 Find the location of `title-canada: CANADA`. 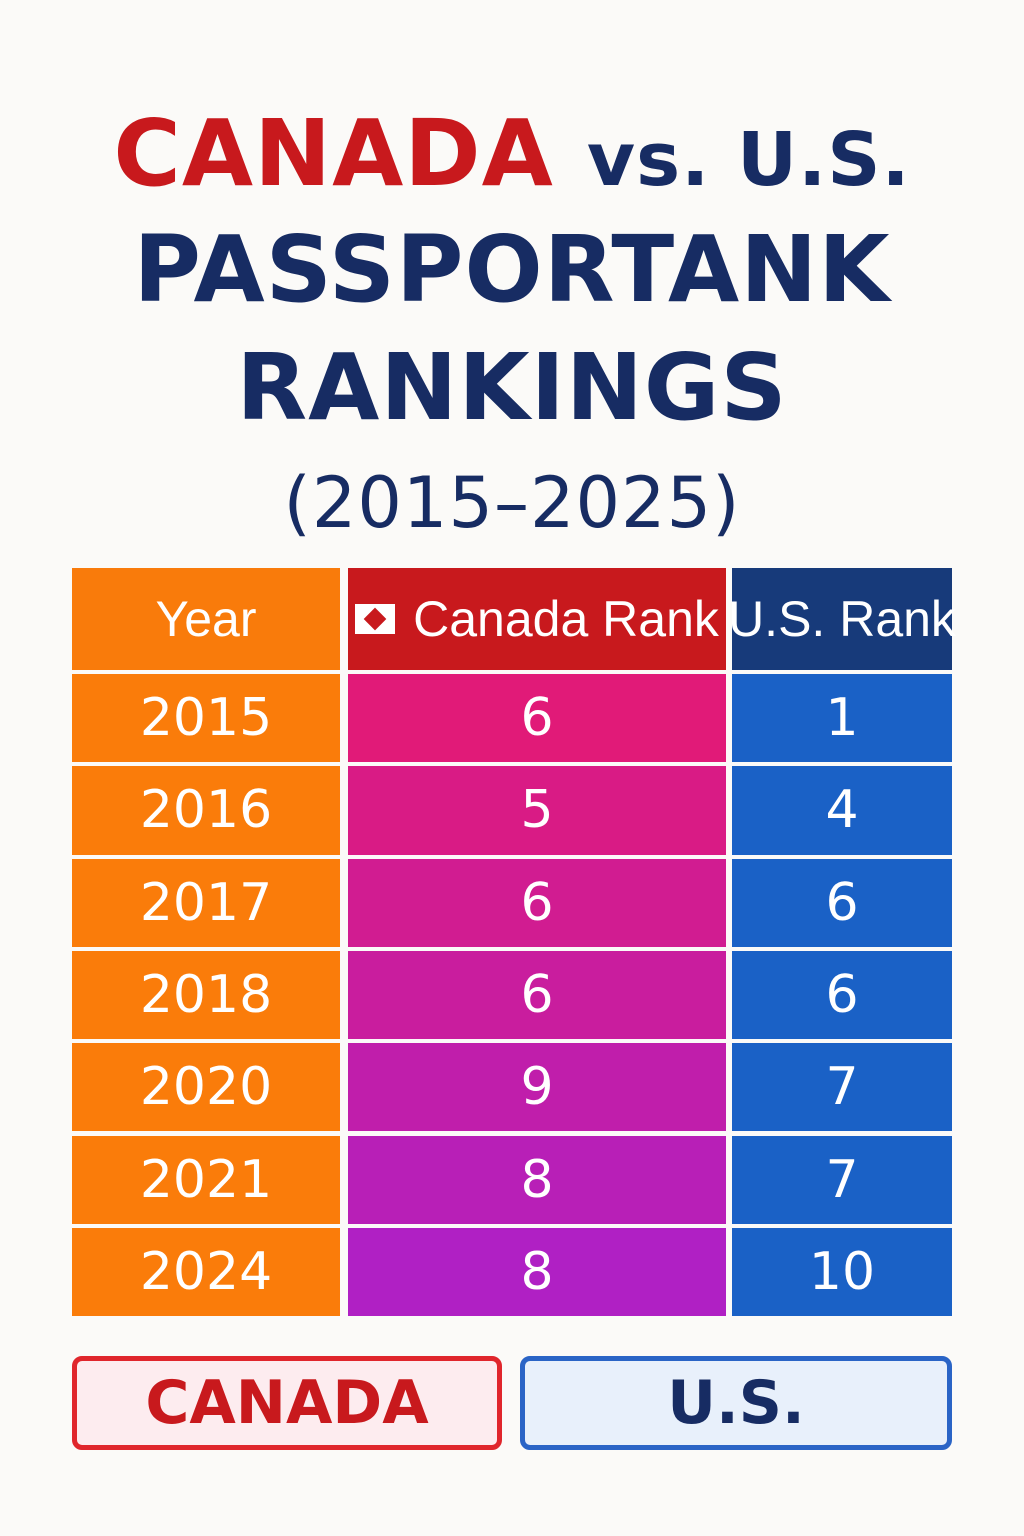

title-canada: CANADA is located at coordinates (333, 153).